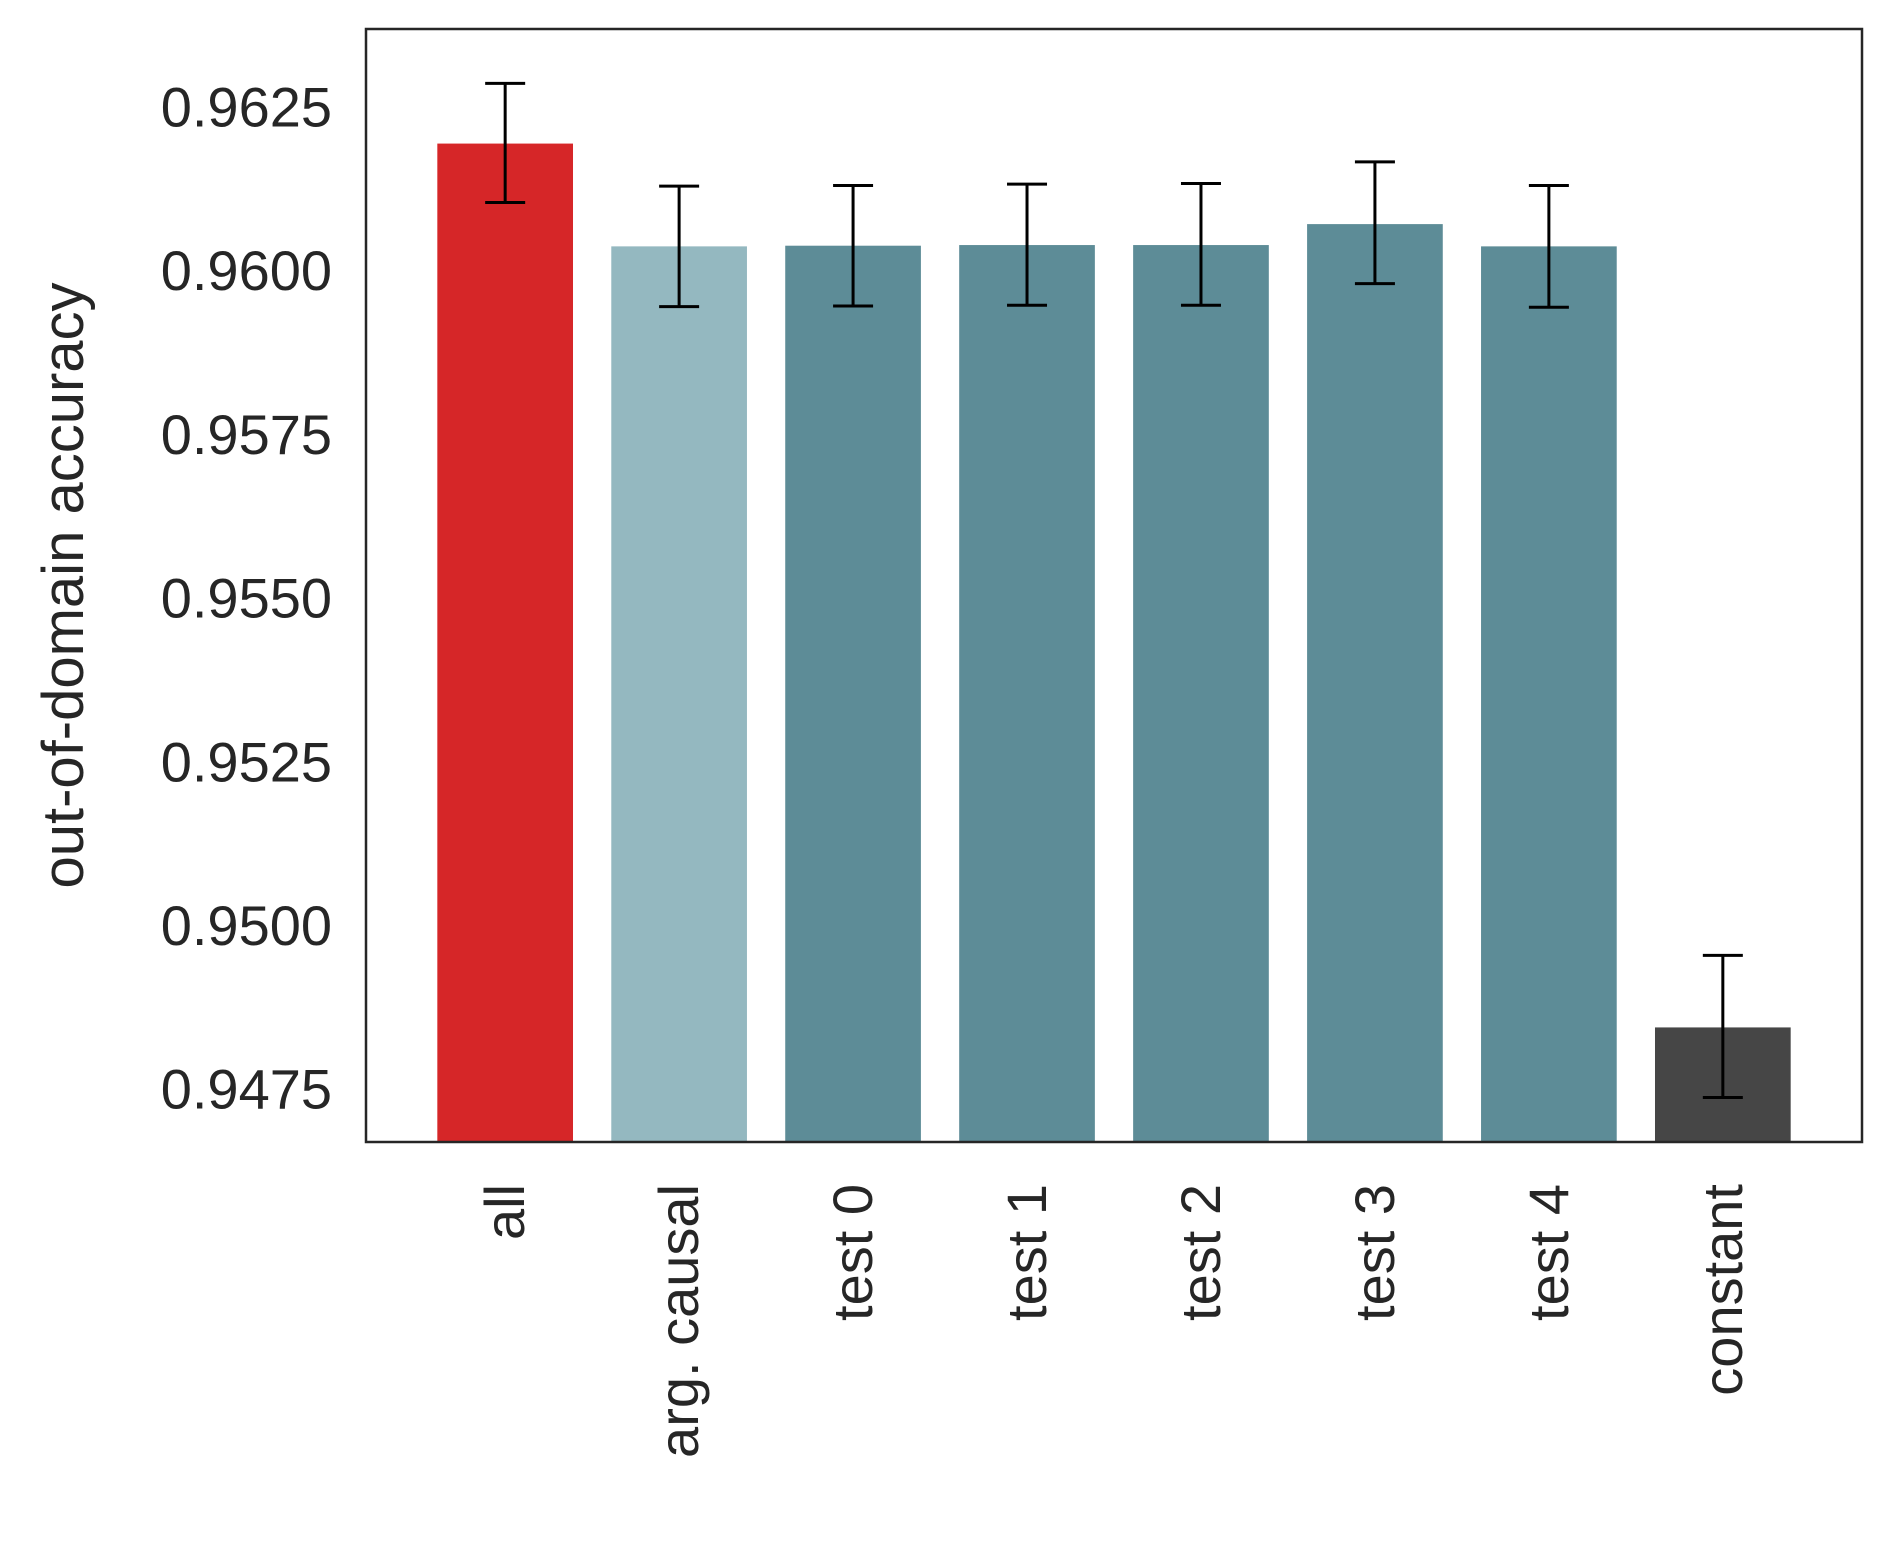 The image size is (1883, 1544). What do you see at coordinates (1026, 1252) in the screenshot?
I see `x-tick-label: test 1` at bounding box center [1026, 1252].